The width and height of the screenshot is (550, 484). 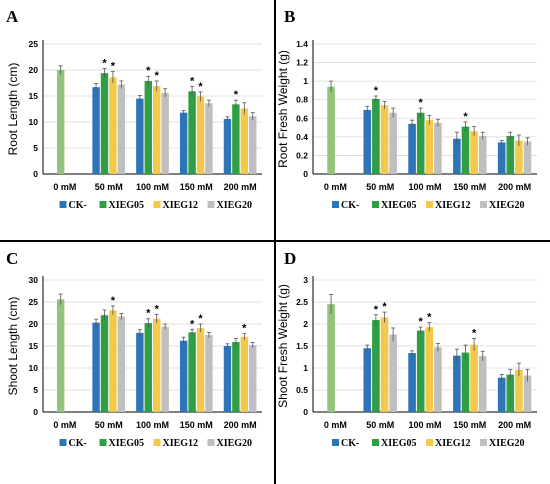 What do you see at coordinates (302, 63) in the screenshot?
I see `y-tick-label: 1.2` at bounding box center [302, 63].